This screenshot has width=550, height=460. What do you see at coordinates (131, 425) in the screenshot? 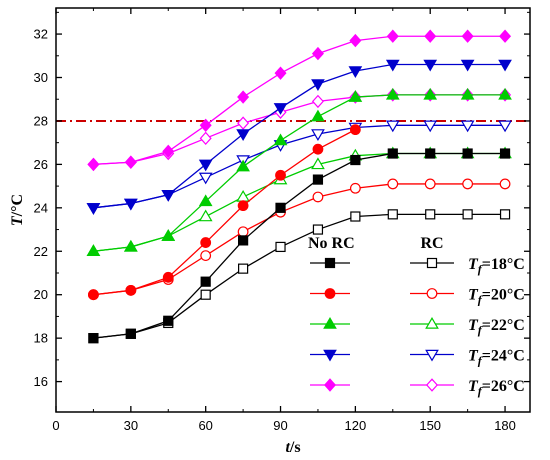
I see `x-tick-label: 30` at bounding box center [131, 425].